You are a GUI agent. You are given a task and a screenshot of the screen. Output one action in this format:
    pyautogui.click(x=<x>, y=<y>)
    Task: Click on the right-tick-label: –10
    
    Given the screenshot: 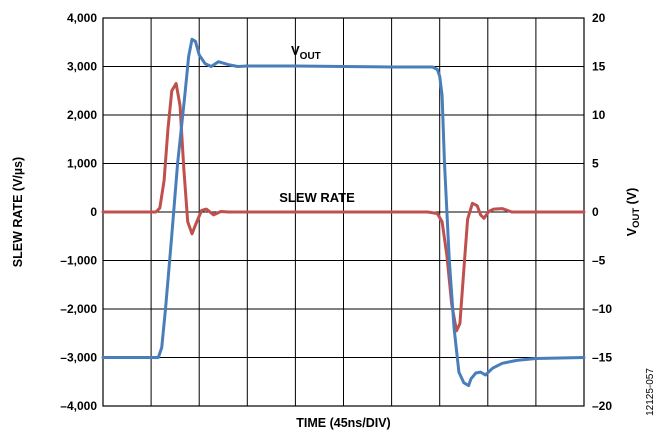 What is the action you would take?
    pyautogui.click(x=602, y=309)
    